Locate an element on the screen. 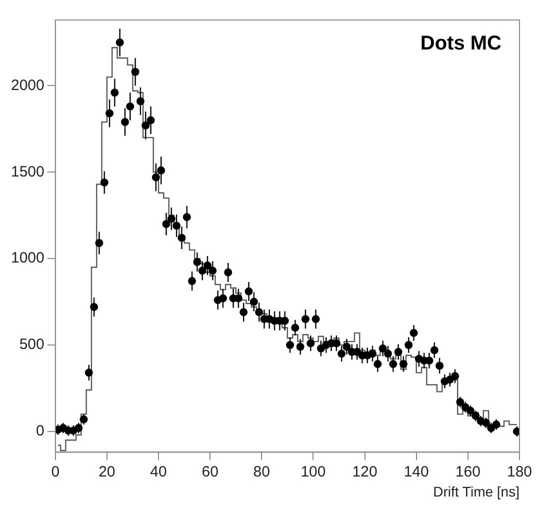 The image size is (543, 513). x-tick-label: 180 is located at coordinates (519, 471).